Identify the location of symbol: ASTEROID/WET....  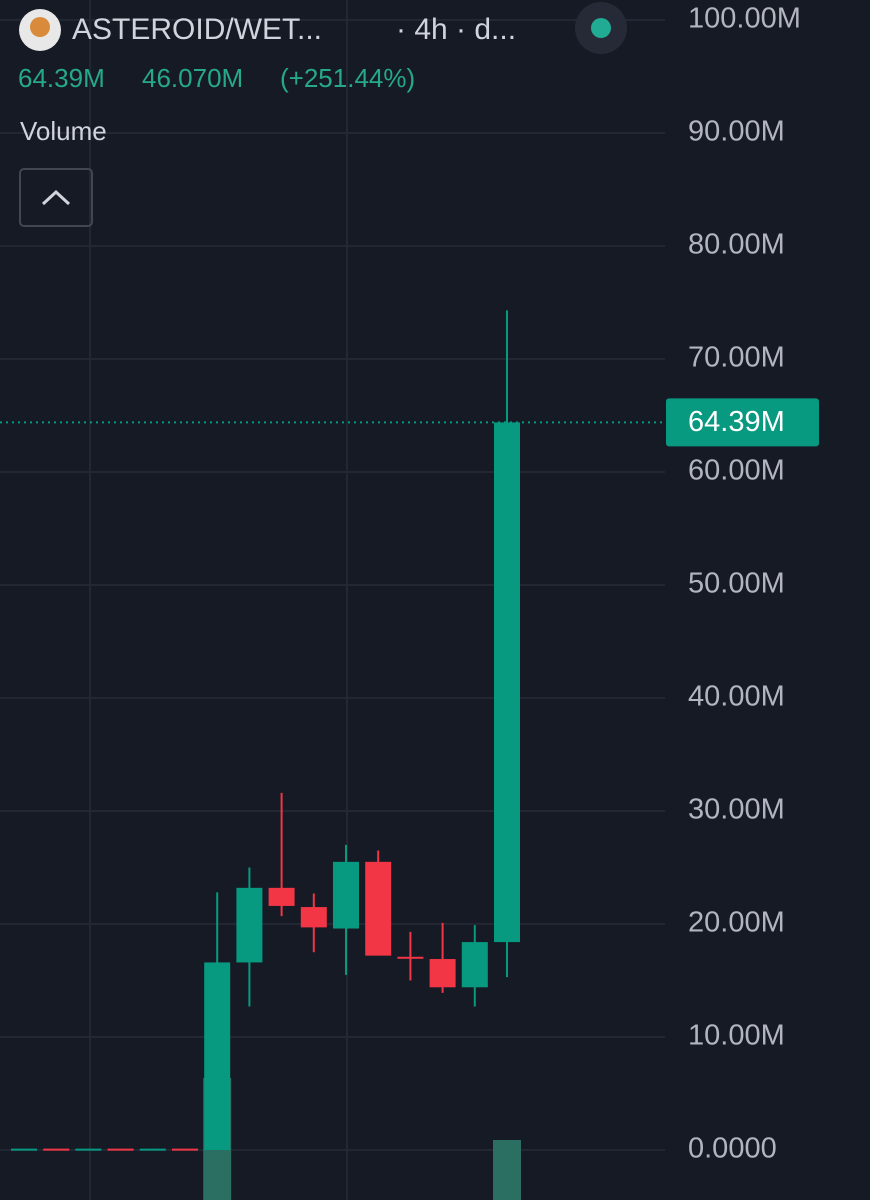
(197, 29).